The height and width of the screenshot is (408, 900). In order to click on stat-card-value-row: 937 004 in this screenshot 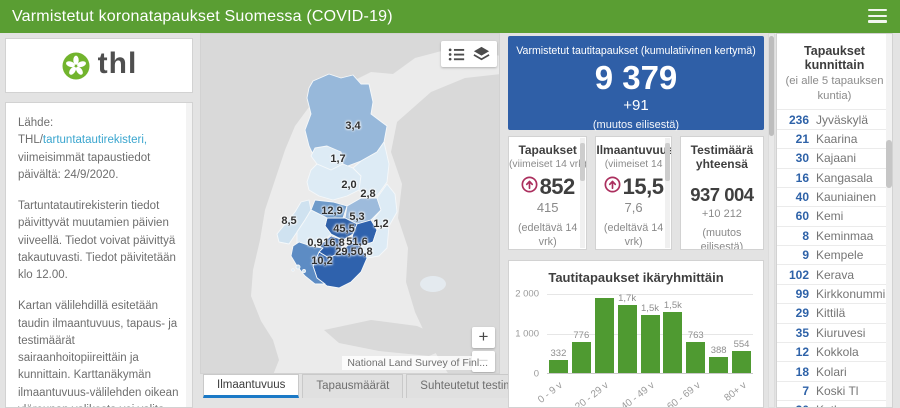, I will do `click(722, 191)`.